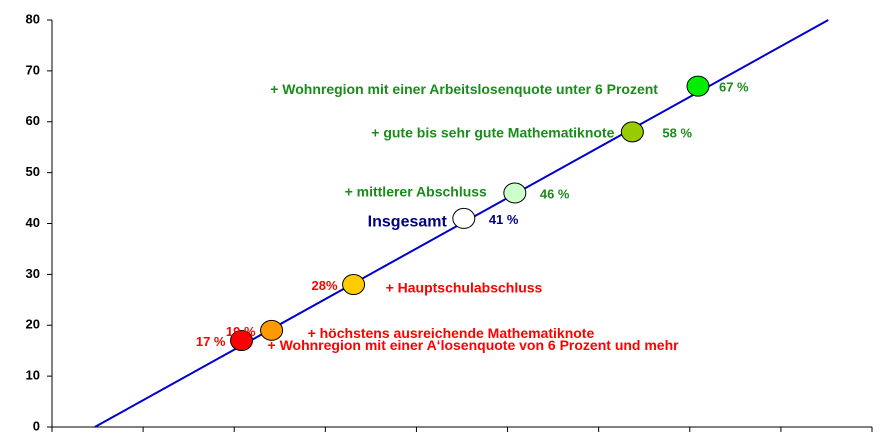 The width and height of the screenshot is (888, 435). What do you see at coordinates (33, 273) in the screenshot?
I see `y-tick-label: 30` at bounding box center [33, 273].